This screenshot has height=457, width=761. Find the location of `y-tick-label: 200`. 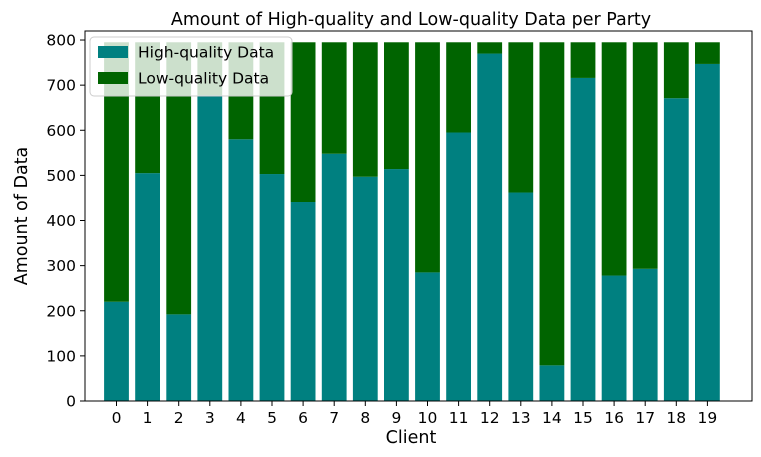

y-tick-label: 200 is located at coordinates (61, 311).